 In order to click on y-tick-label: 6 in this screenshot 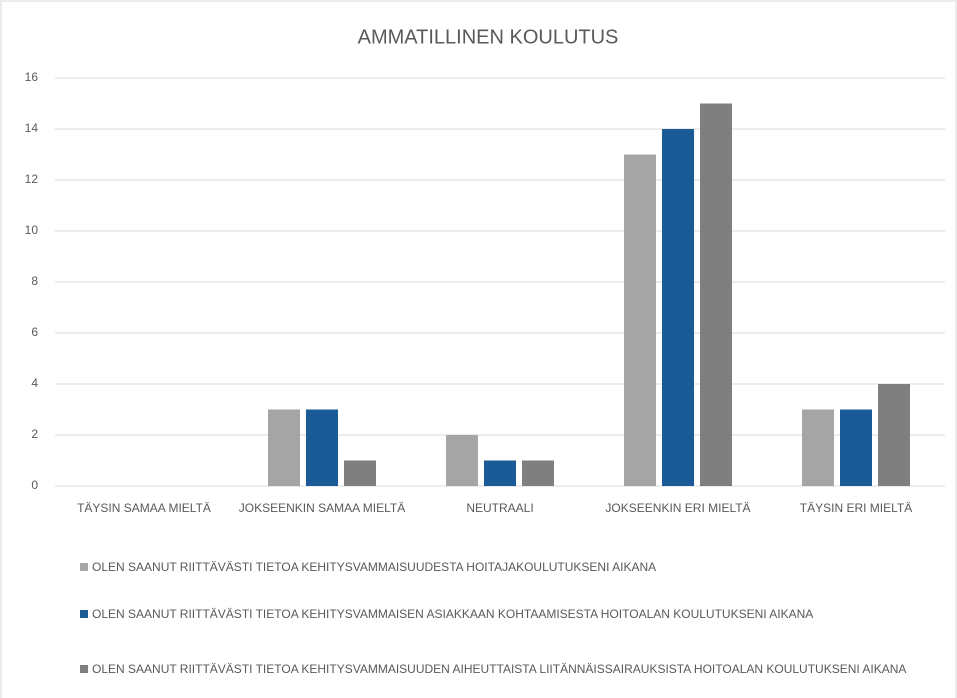, I will do `click(34, 332)`.